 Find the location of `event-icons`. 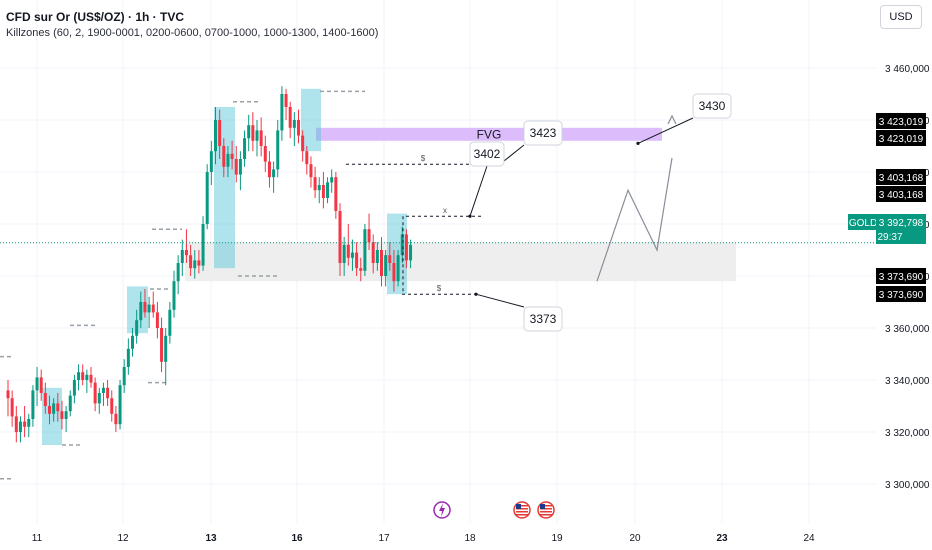

event-icons is located at coordinates (494, 510).